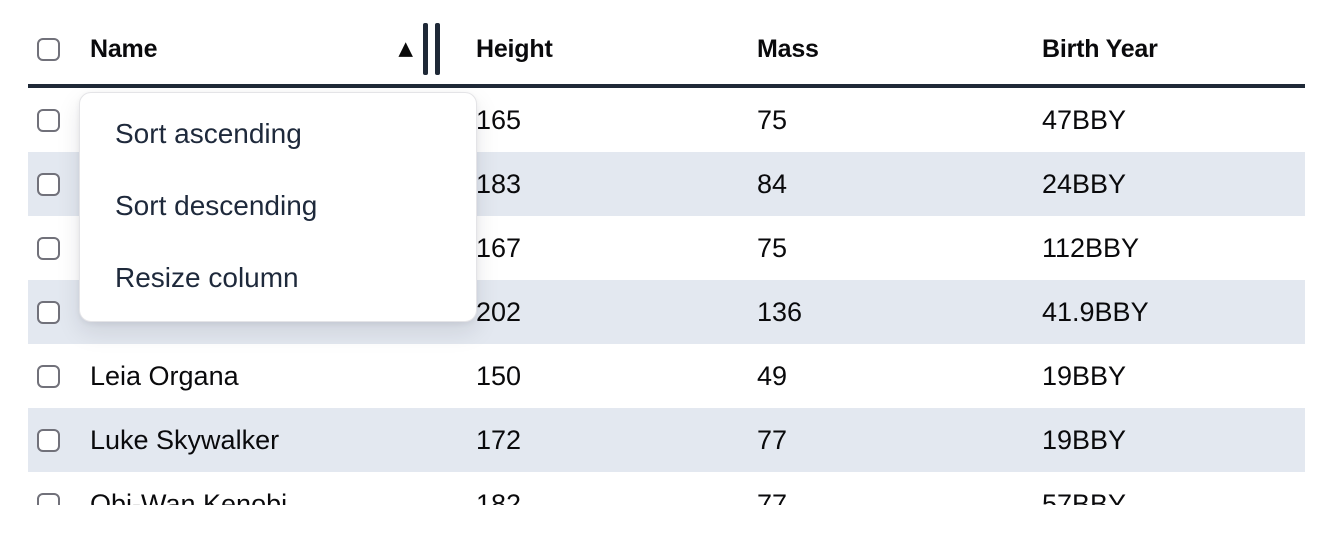  Describe the element at coordinates (185, 439) in the screenshot. I see `name-cell: Luke Skywalker` at that location.